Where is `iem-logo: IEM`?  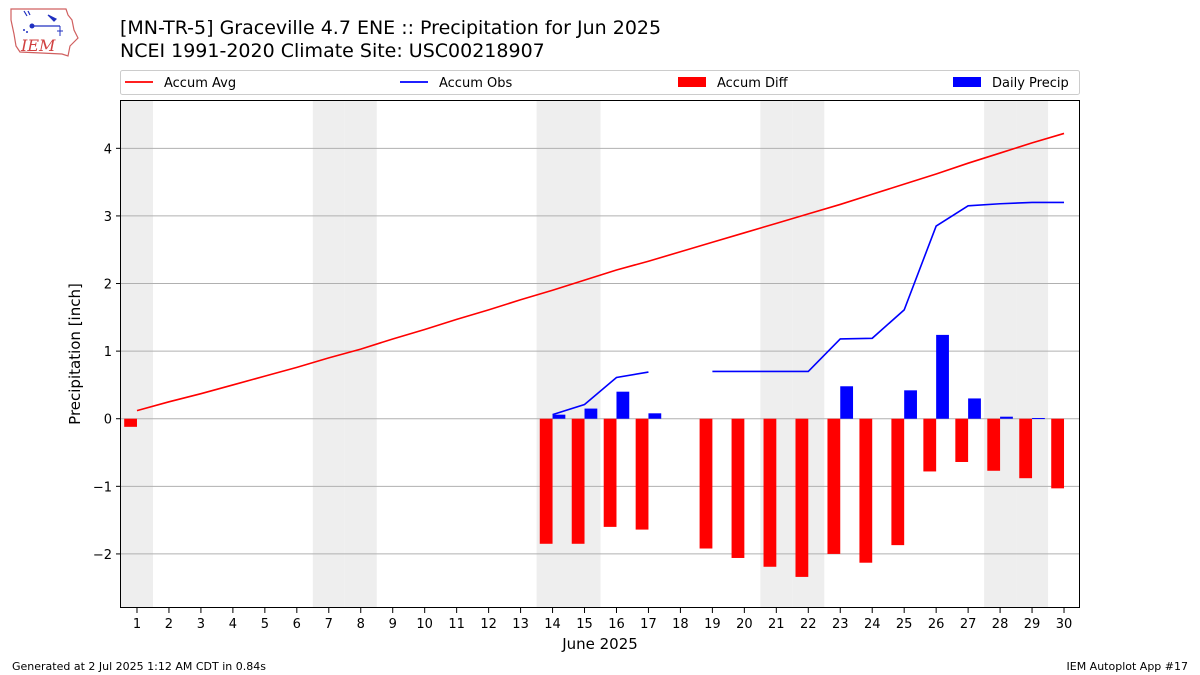
iem-logo: IEM is located at coordinates (44, 32).